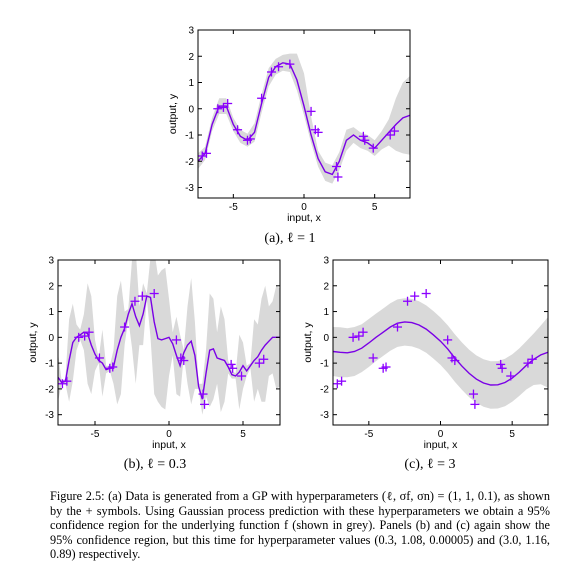 The image size is (567, 571). I want to click on y-tick-label: 3, so click(191, 31).